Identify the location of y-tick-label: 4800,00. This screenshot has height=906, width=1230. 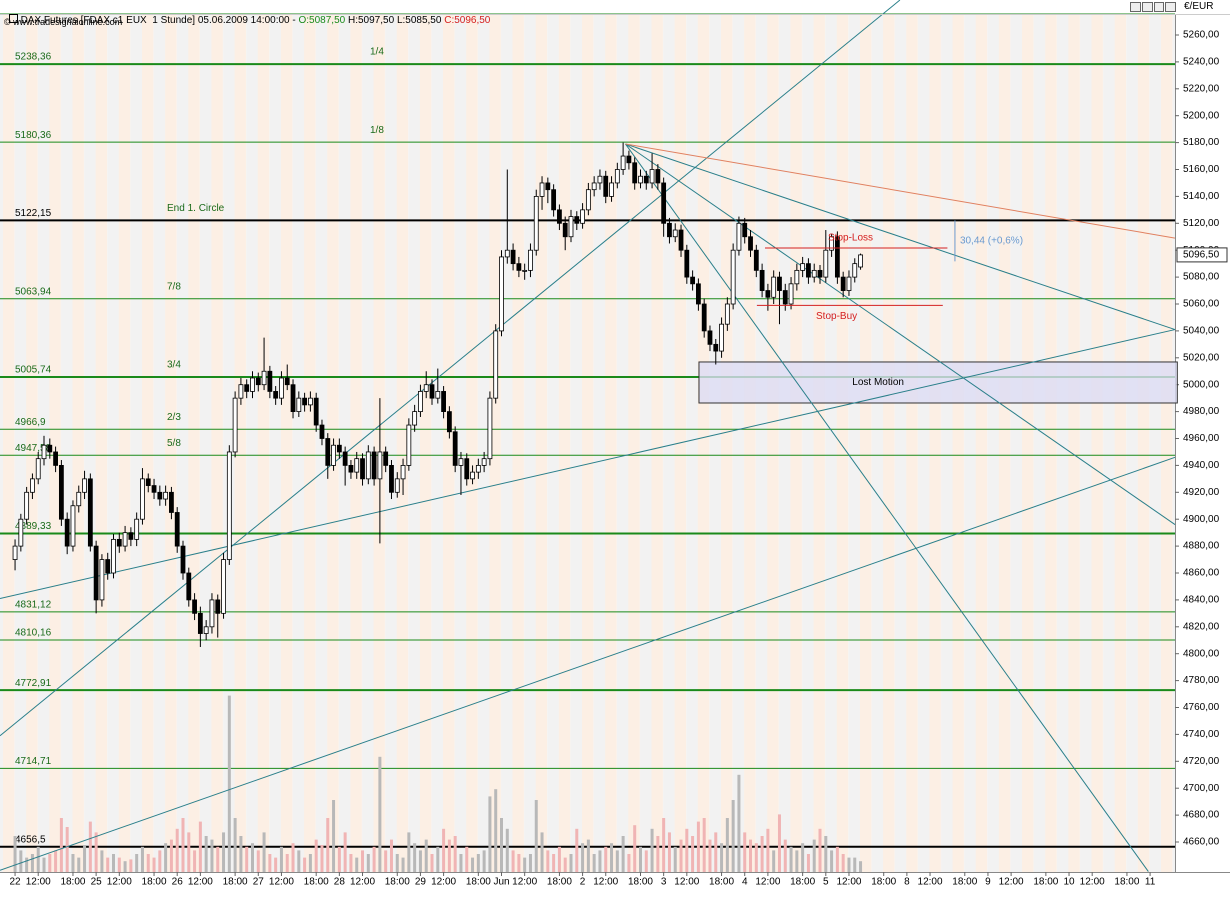
(1201, 653).